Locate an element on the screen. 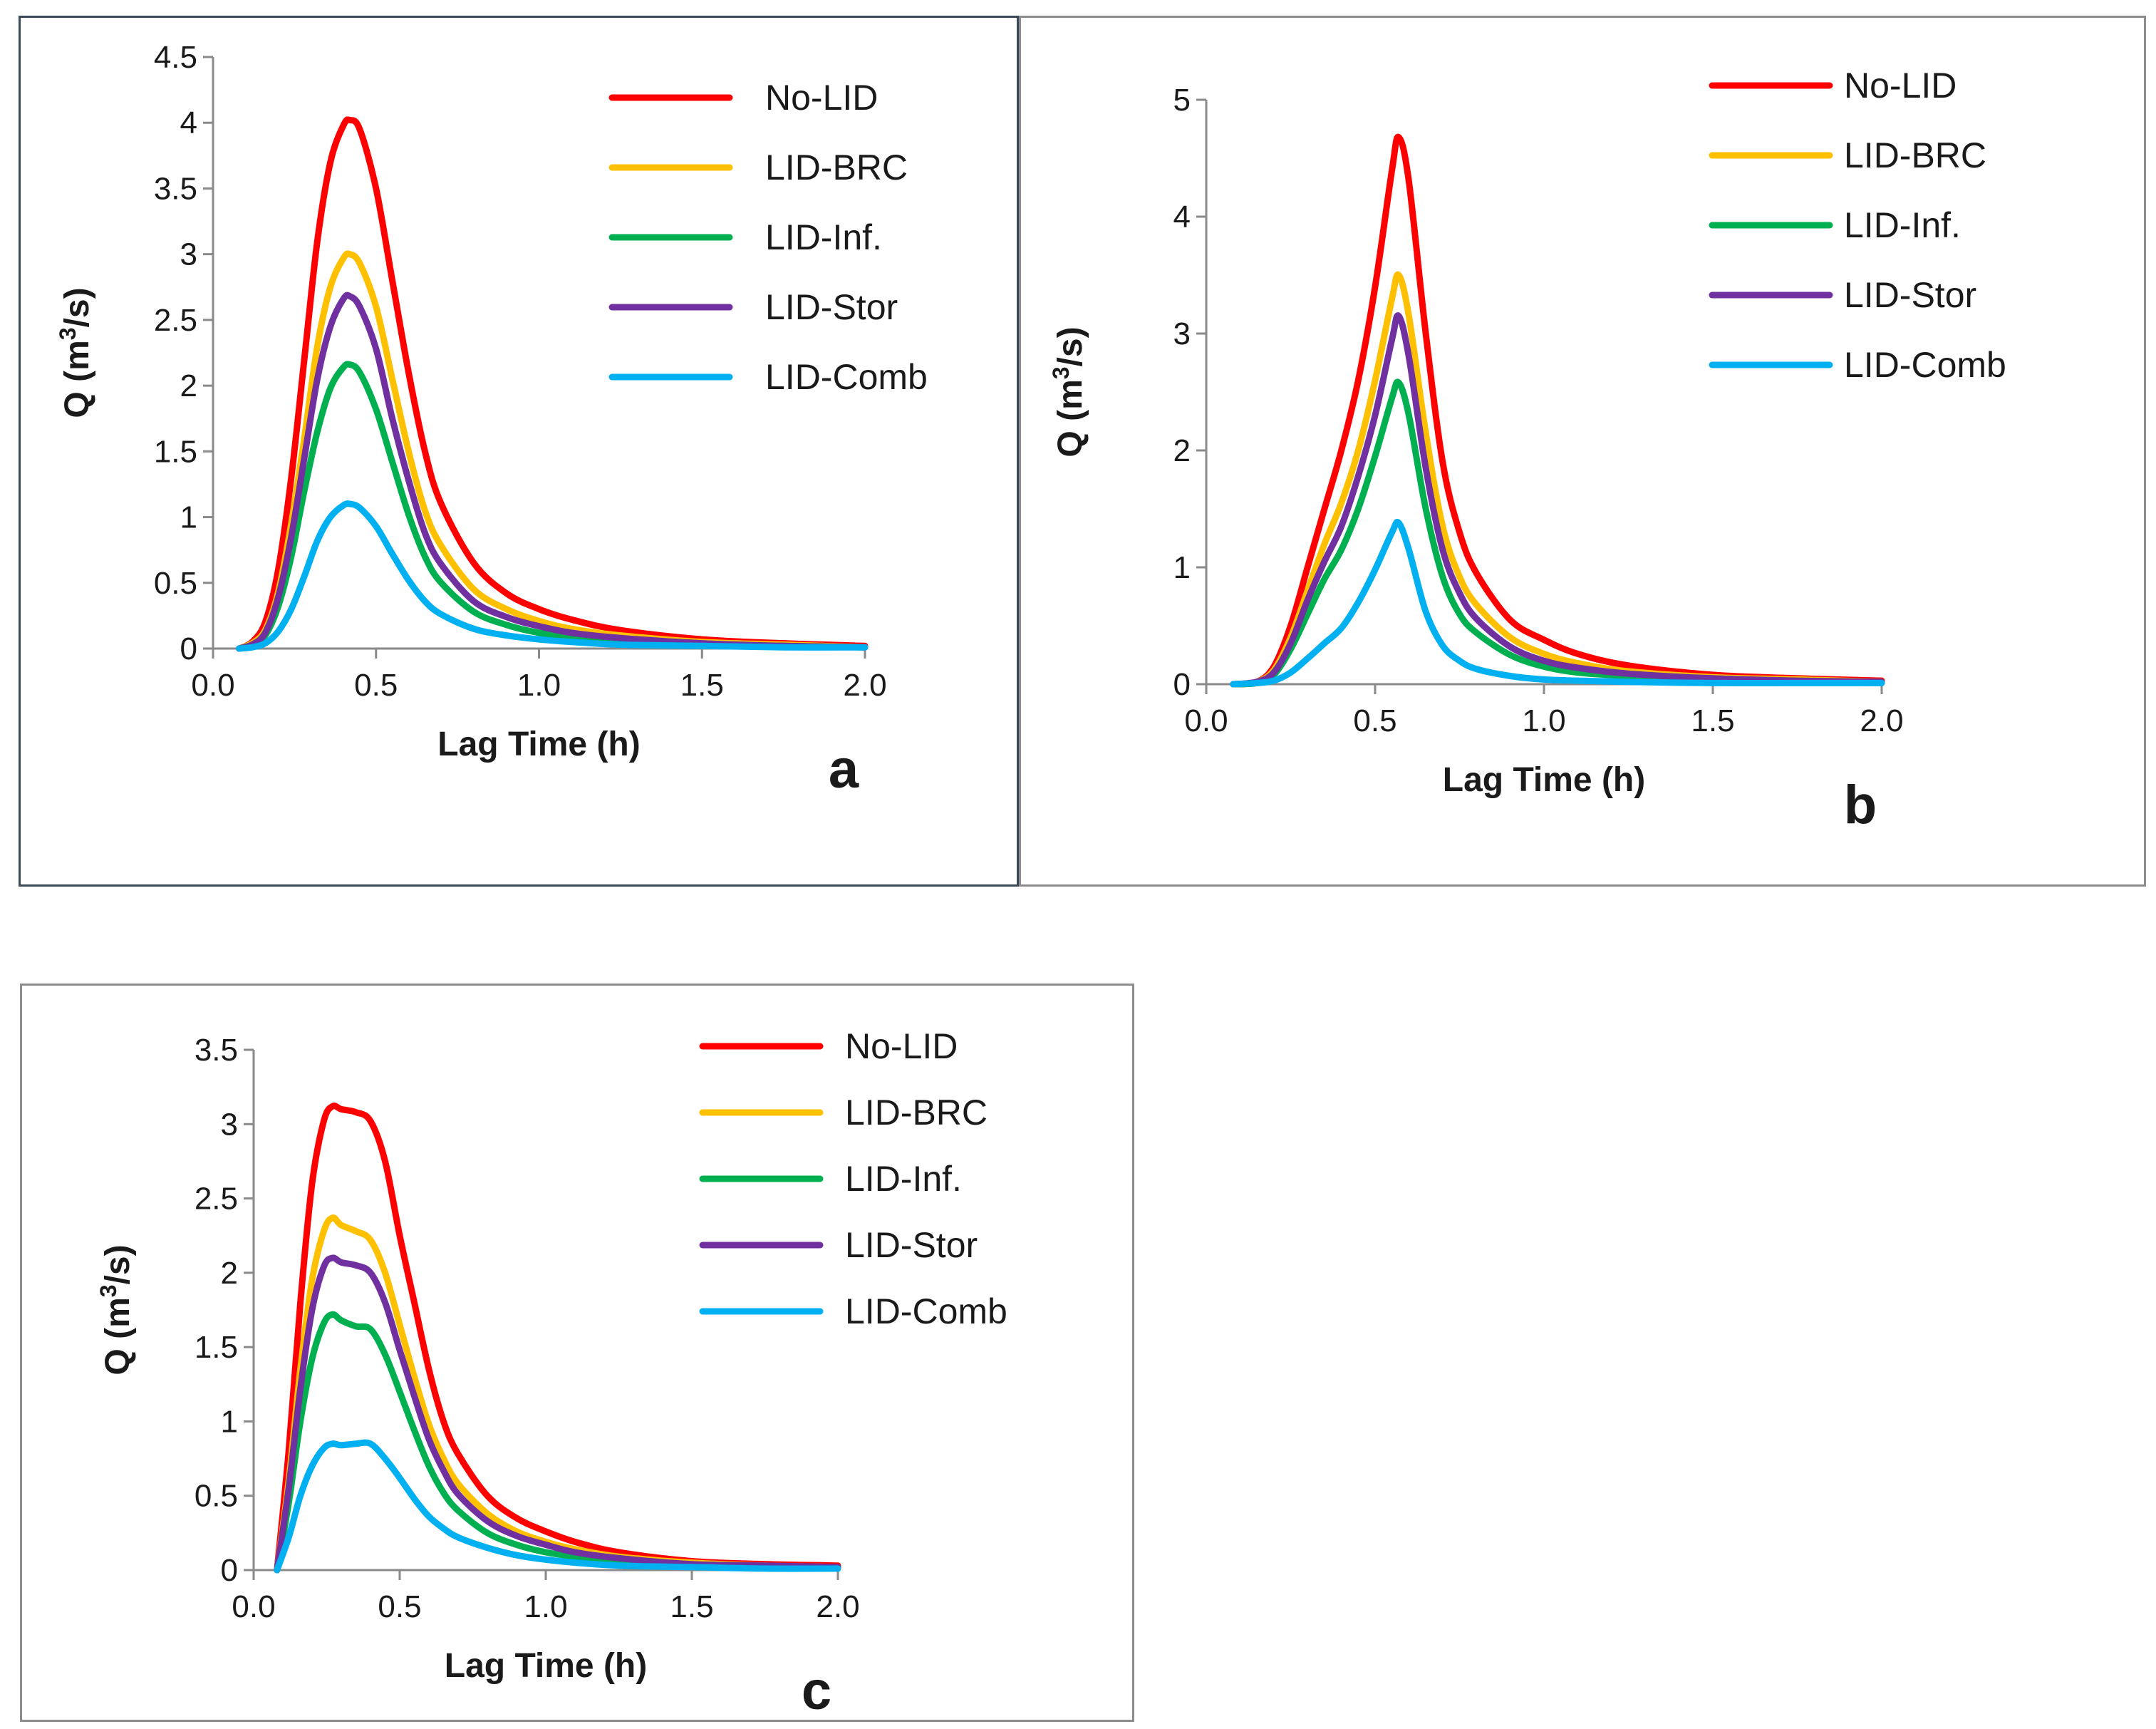 The height and width of the screenshot is (1729, 2156). series-line-lid-inf is located at coordinates (552, 506).